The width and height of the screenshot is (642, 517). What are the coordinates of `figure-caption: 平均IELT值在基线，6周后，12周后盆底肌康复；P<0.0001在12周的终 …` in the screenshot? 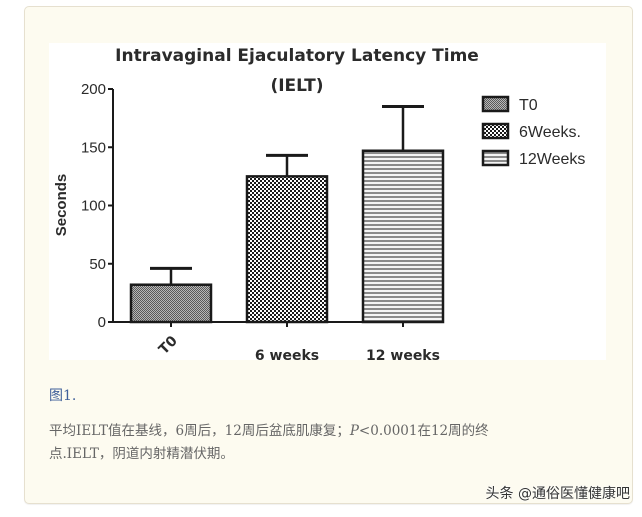 It's located at (299, 443).